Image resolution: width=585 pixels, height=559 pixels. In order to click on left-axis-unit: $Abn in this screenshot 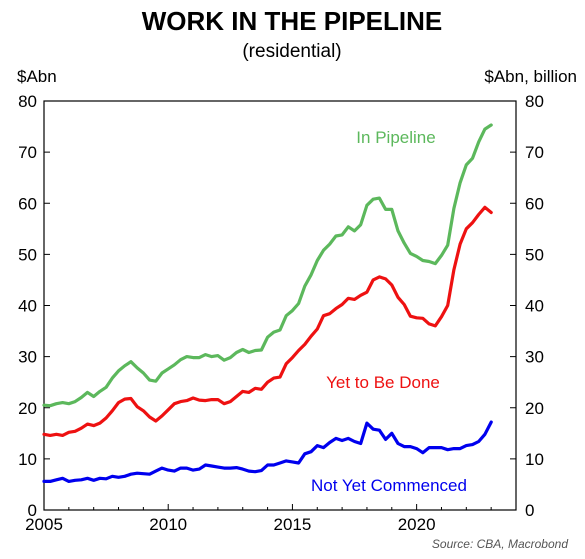, I will do `click(37, 76)`.